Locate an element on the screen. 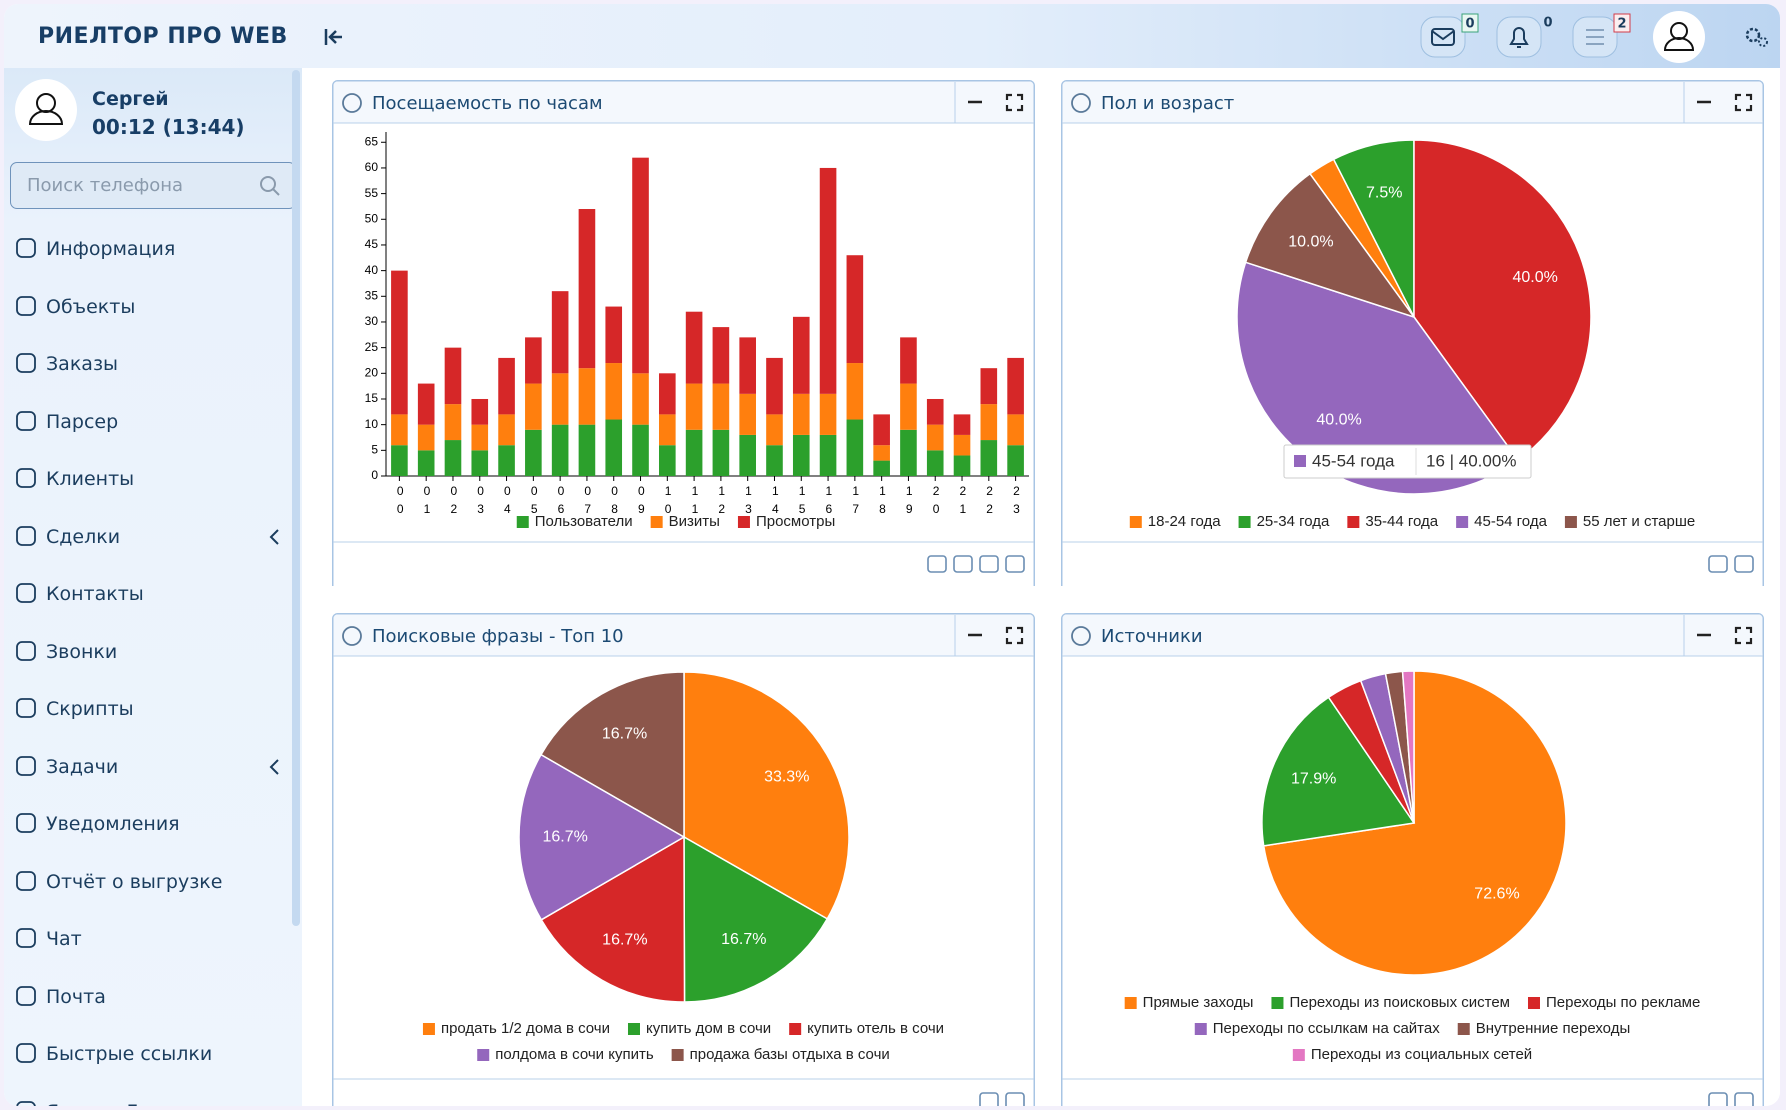 This screenshot has height=1110, width=1786. search-box: Поиск телефона is located at coordinates (153, 185).